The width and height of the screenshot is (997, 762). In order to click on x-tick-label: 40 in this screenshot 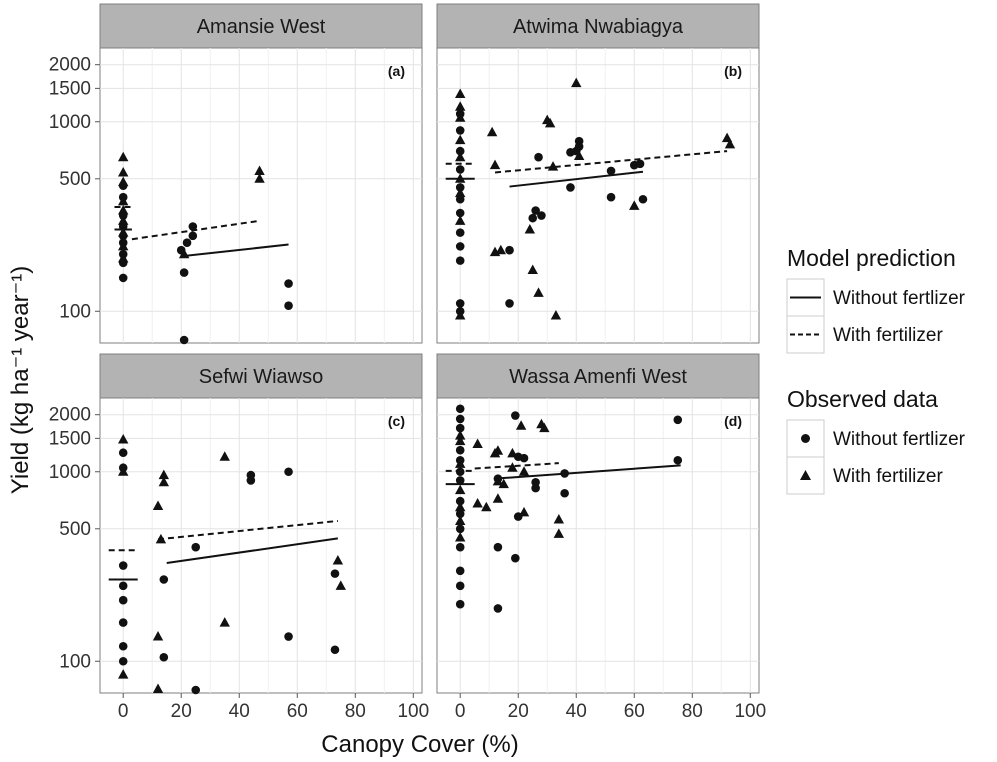, I will do `click(576, 711)`.